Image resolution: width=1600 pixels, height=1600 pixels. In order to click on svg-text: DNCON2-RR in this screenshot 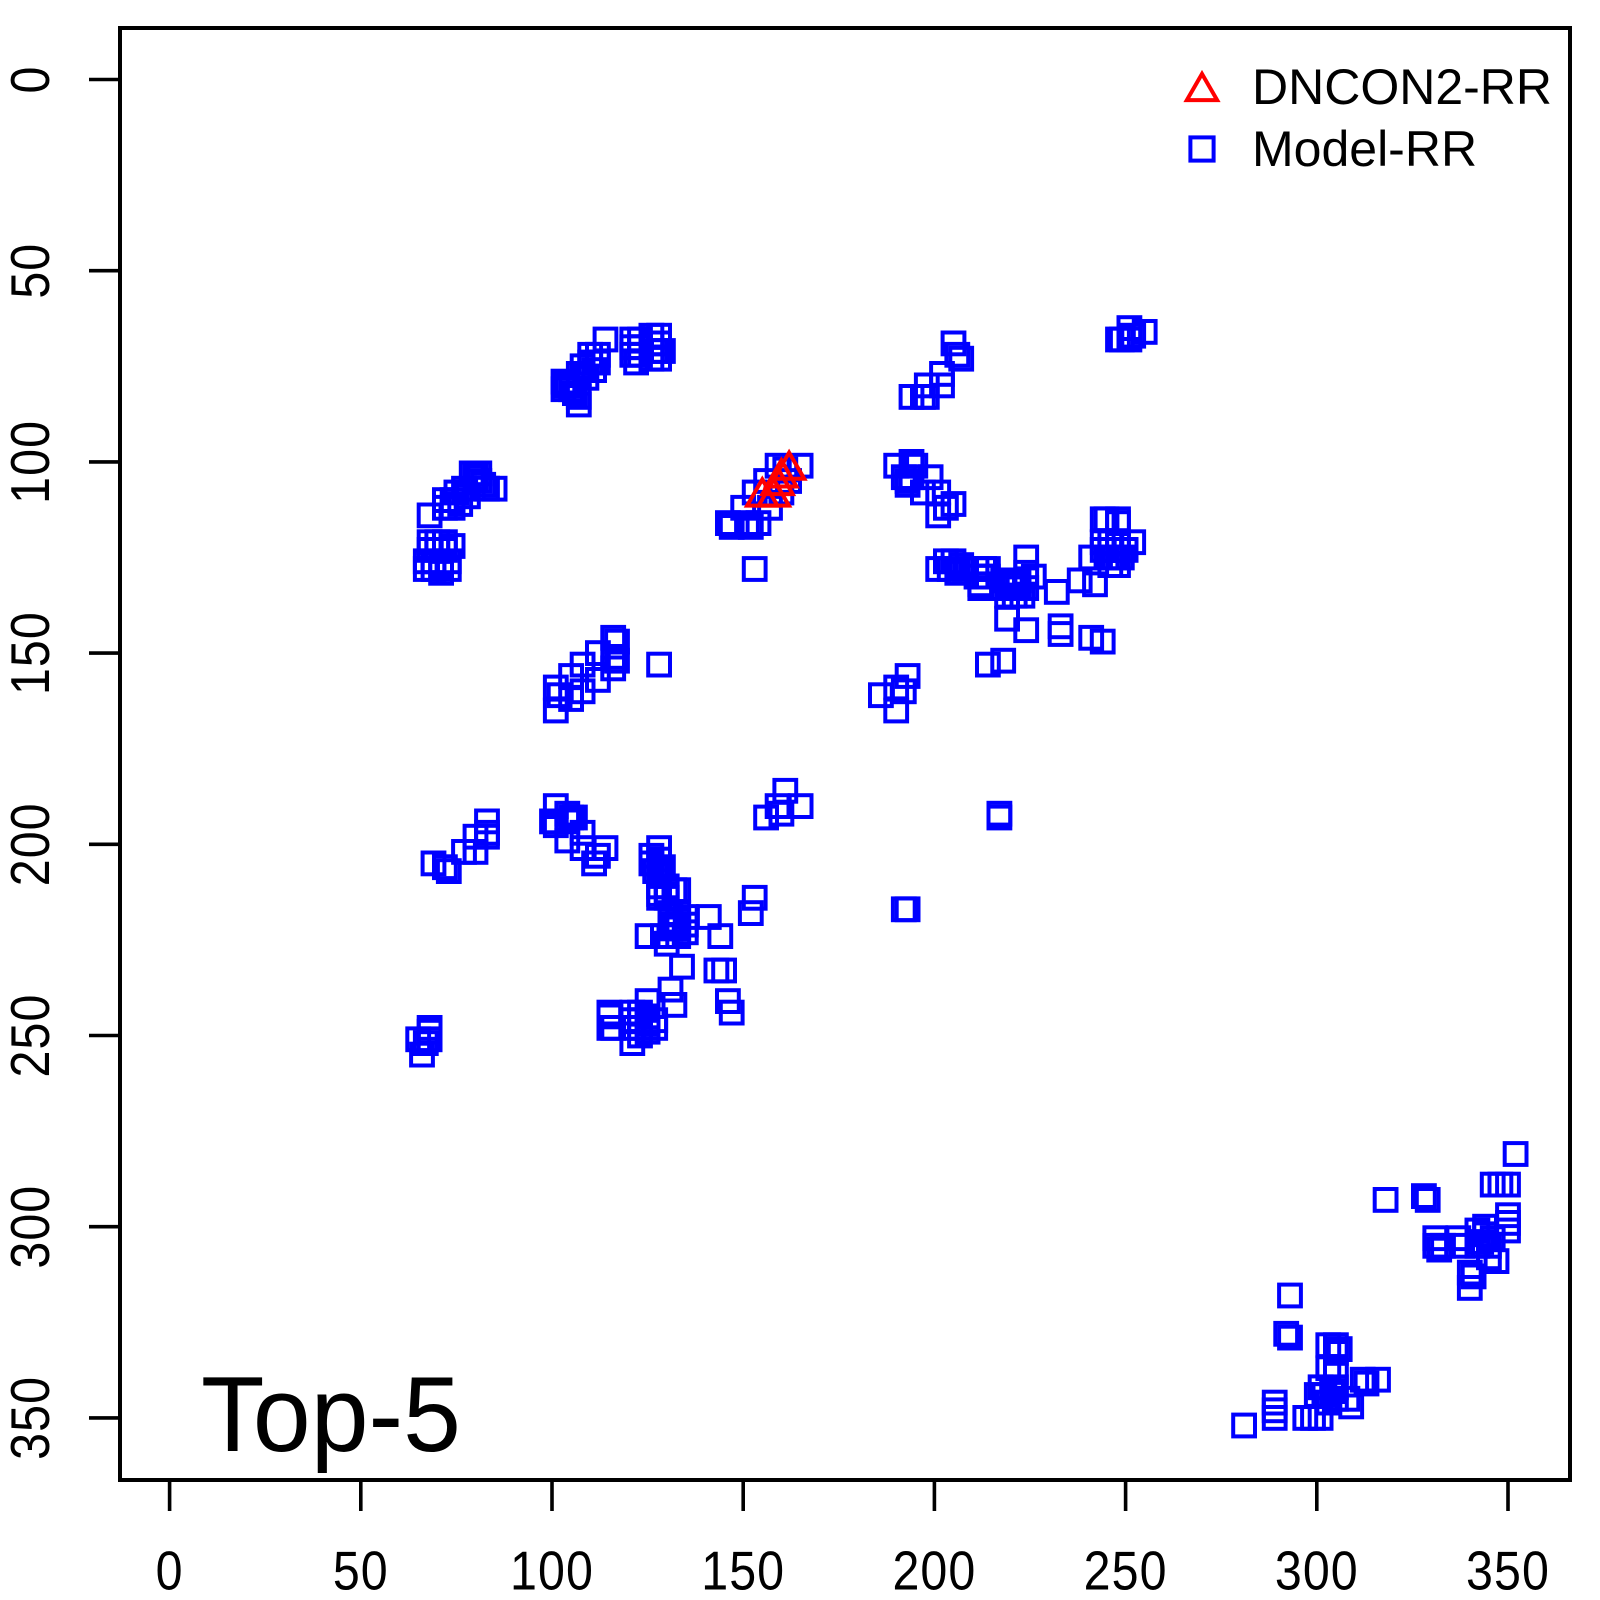, I will do `click(1402, 87)`.